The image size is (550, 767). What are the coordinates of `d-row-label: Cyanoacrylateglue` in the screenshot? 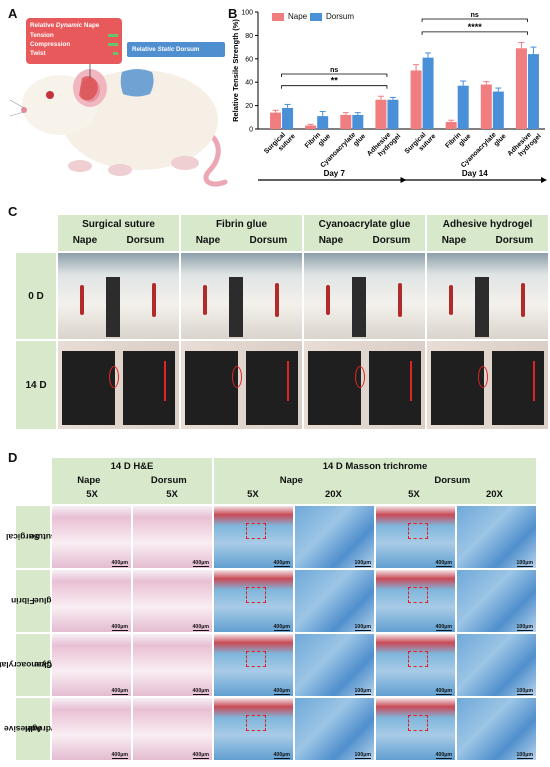 It's located at (26, 665).